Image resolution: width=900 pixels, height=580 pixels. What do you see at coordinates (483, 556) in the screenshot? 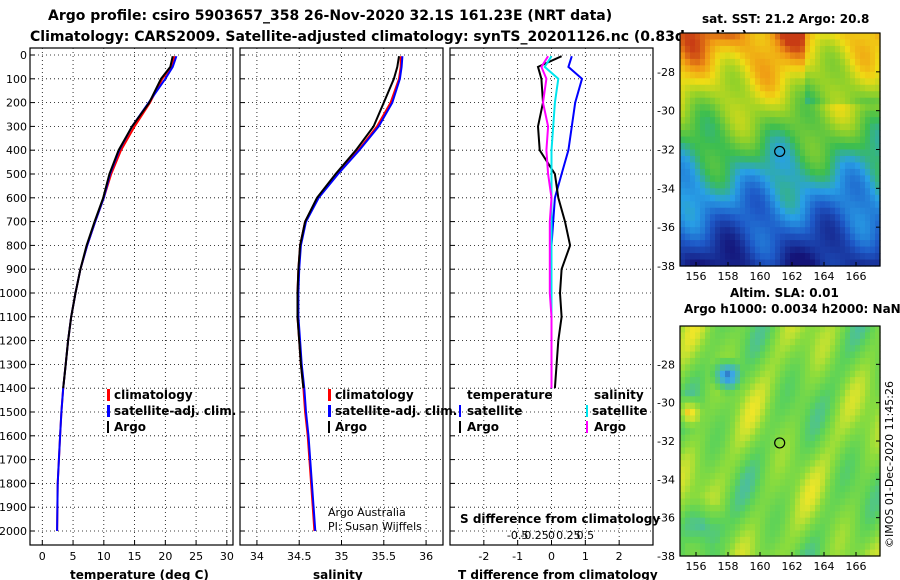
I see `x-tick-label: -2` at bounding box center [483, 556].